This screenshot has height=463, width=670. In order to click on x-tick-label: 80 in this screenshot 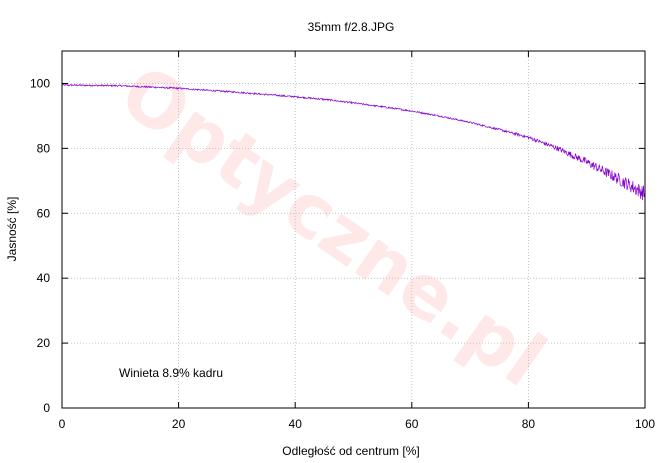, I will do `click(529, 424)`.